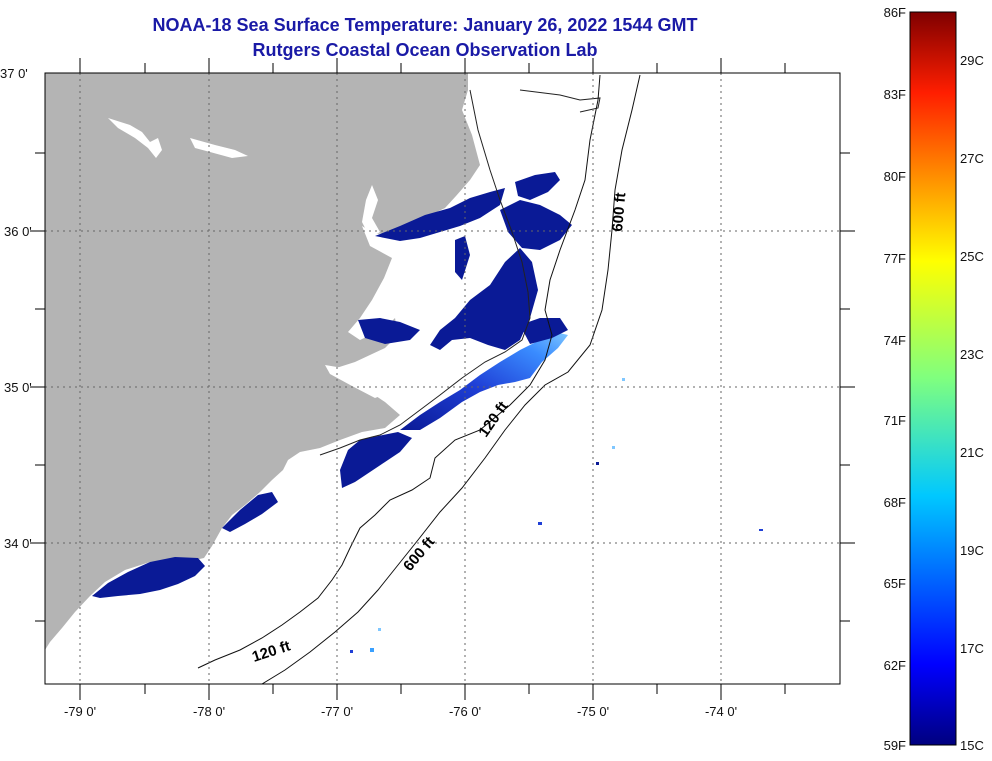 The width and height of the screenshot is (992, 761). What do you see at coordinates (895, 176) in the screenshot?
I see `f-label: 80F` at bounding box center [895, 176].